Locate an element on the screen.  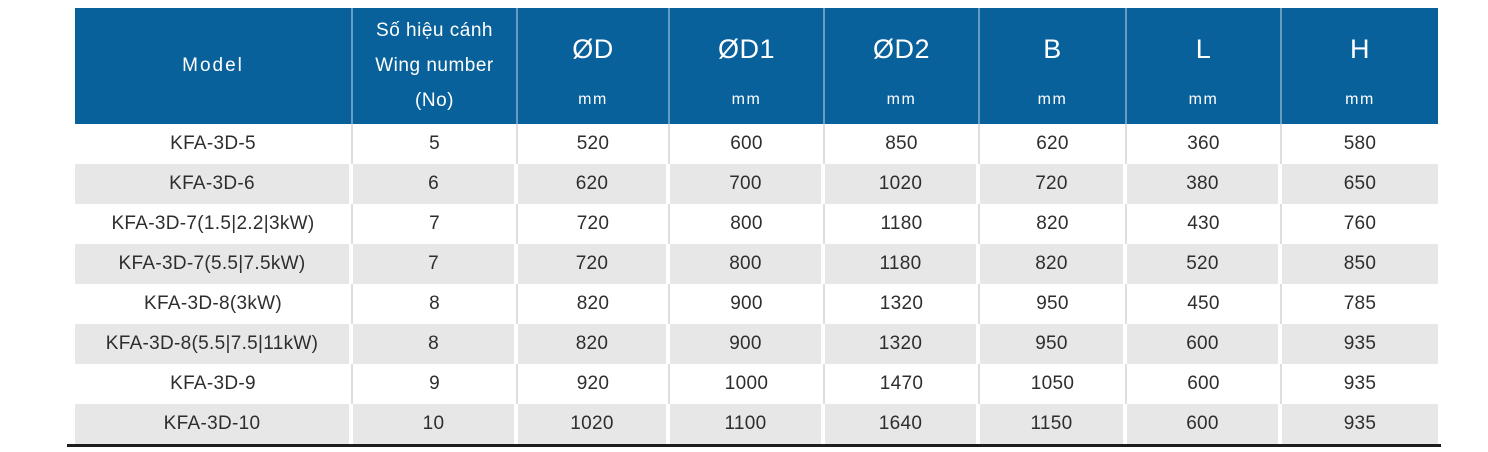
table-row: KFA-3D-10 10 1020 1100 1640 1150 600 935 is located at coordinates (756, 424).